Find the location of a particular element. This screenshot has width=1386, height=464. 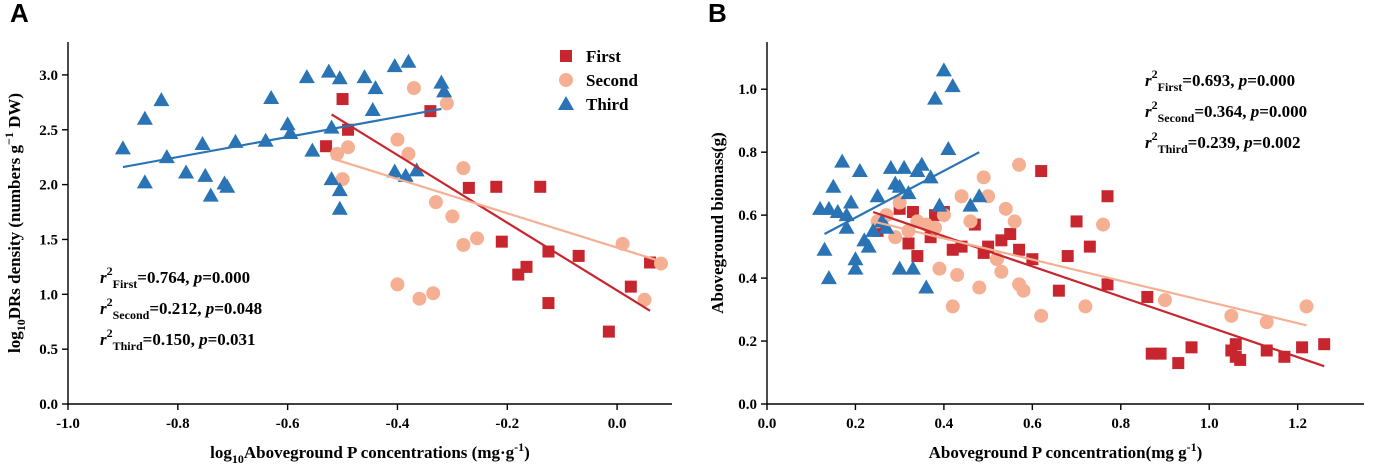

y-tick-label: 2.0 is located at coordinates (48, 186).